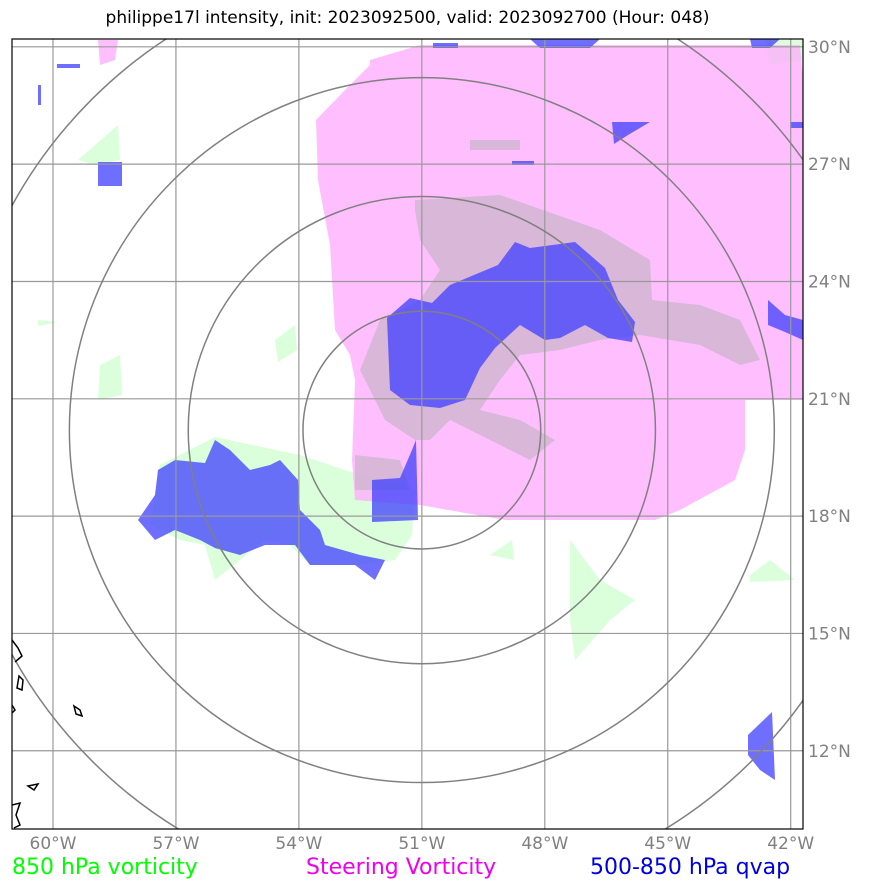  What do you see at coordinates (53, 844) in the screenshot?
I see `lon-tick-label: 60°W` at bounding box center [53, 844].